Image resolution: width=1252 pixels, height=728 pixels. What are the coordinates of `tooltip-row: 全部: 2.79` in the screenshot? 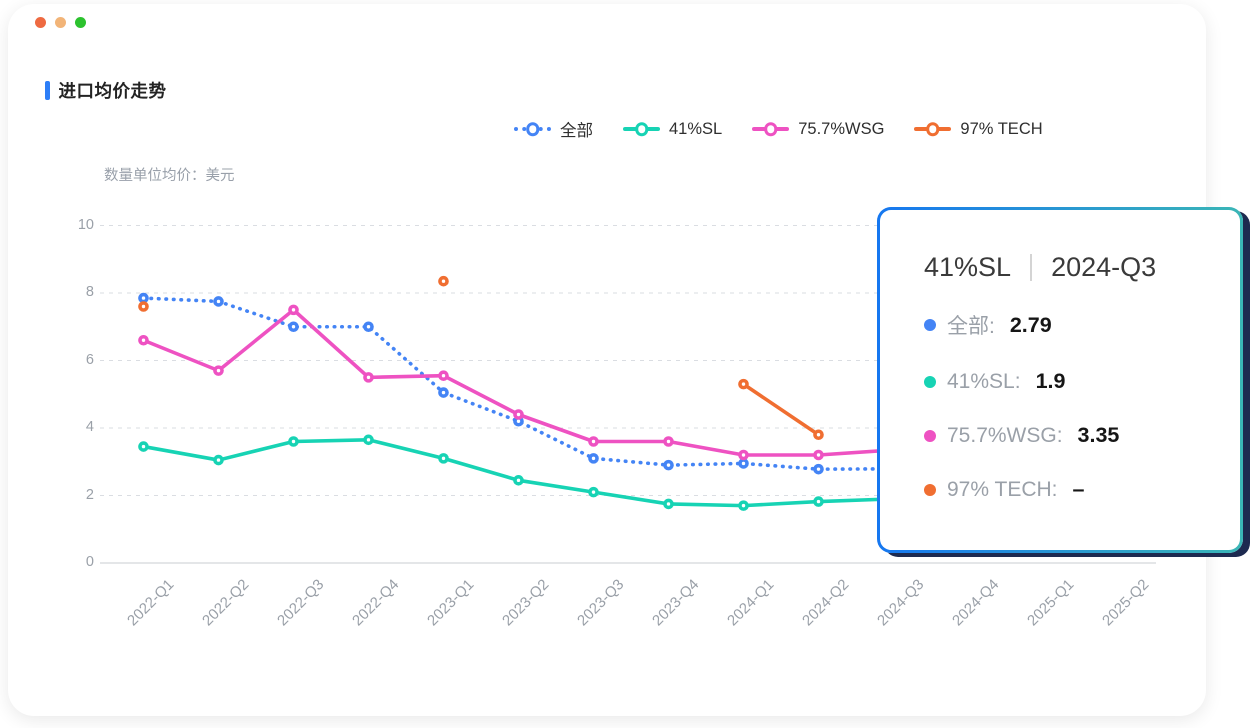 It's located at (1067, 325).